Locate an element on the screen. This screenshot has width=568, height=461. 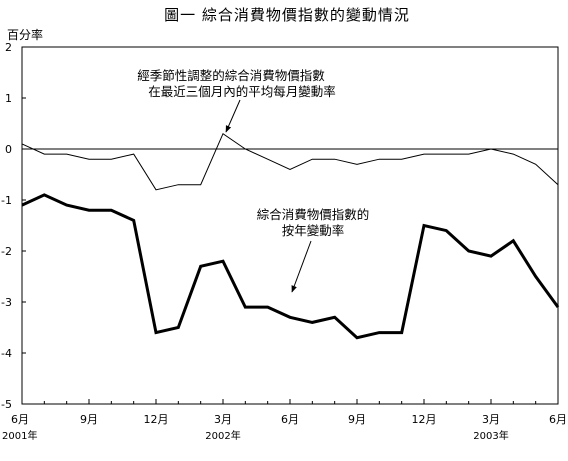
y-axis: 2 1 0 -1 -2 -3 -4 -5 is located at coordinates (13, 226).